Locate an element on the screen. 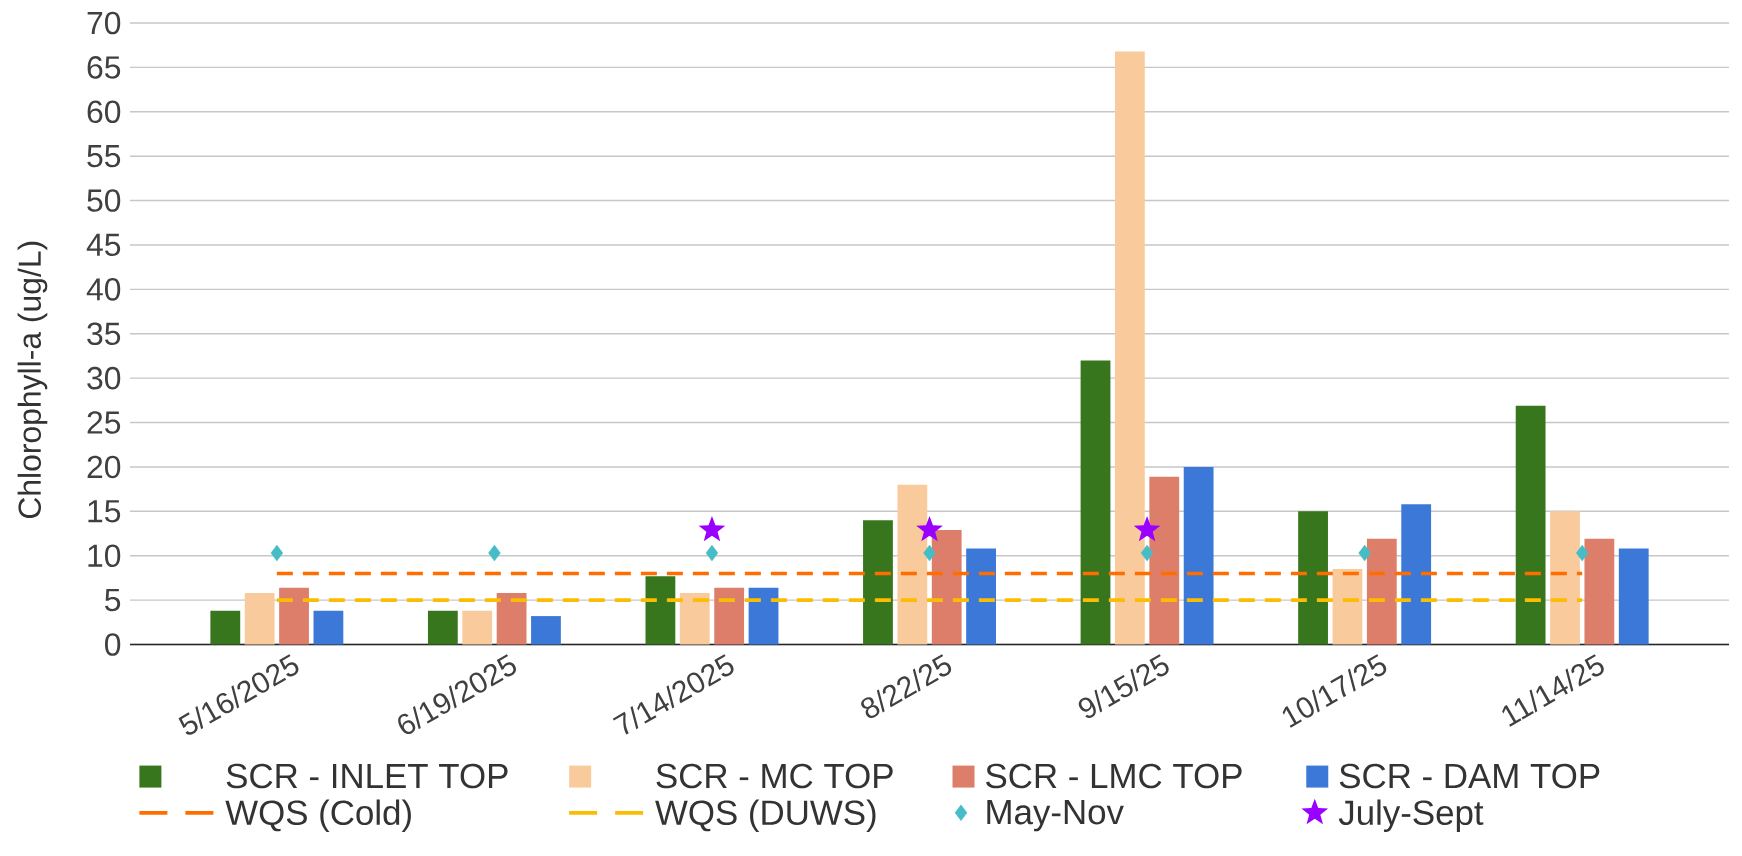 The image size is (1742, 856). legend-label: SCR - DAM TOP is located at coordinates (1469, 776).